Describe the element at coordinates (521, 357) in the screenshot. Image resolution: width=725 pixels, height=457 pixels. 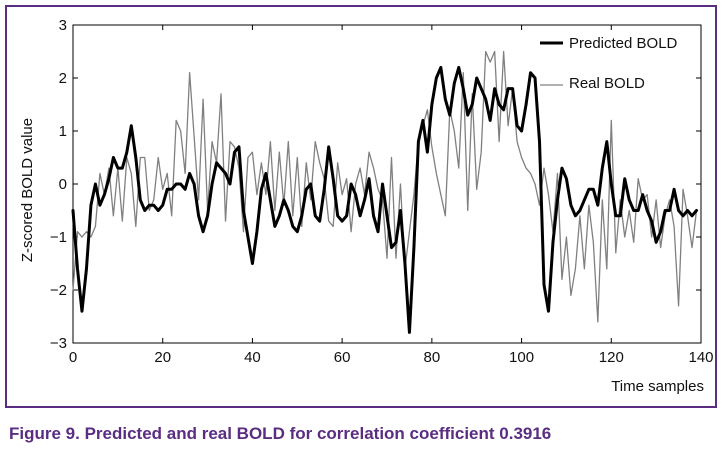
I see `x-tick-label: 100` at that location.